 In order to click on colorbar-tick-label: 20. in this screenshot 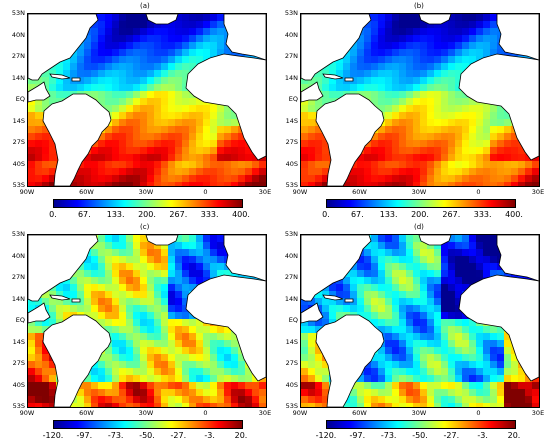, I will do `click(514, 435)`.